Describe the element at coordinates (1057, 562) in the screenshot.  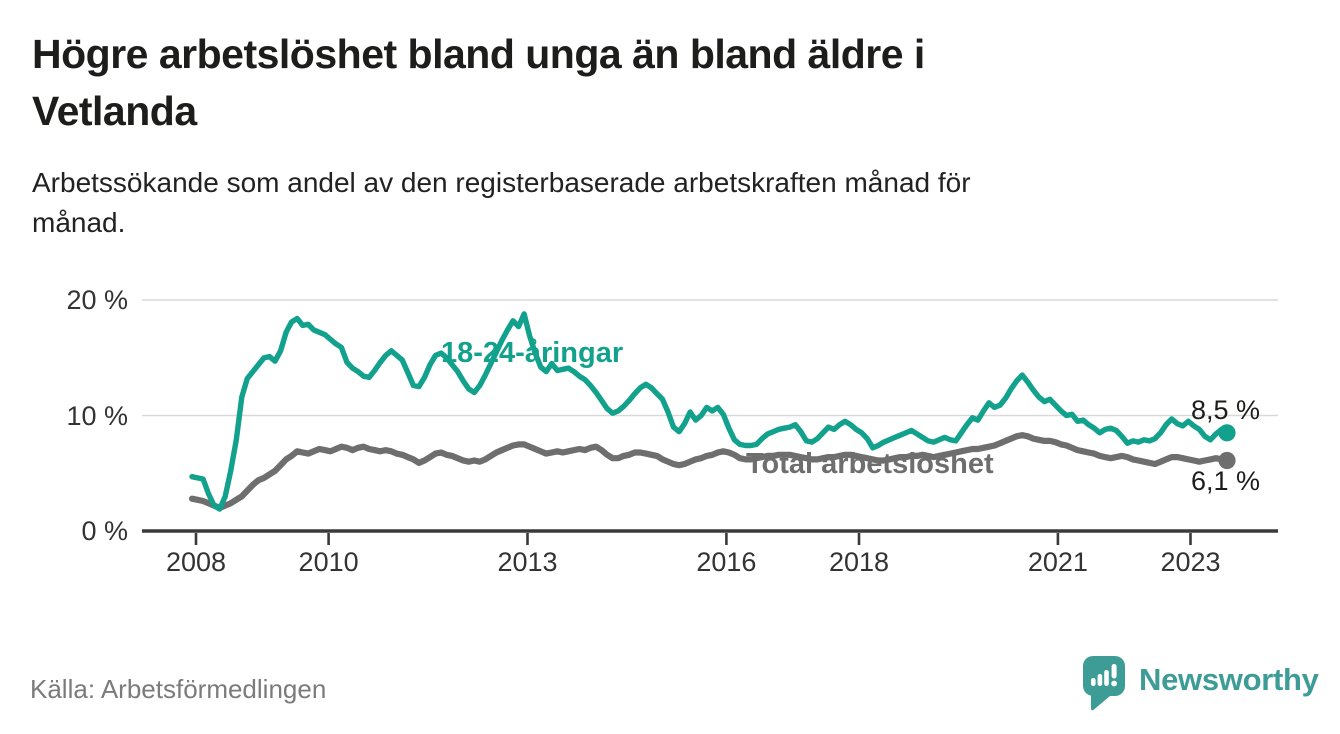
I see `x-axis-tick-label: 2021` at that location.